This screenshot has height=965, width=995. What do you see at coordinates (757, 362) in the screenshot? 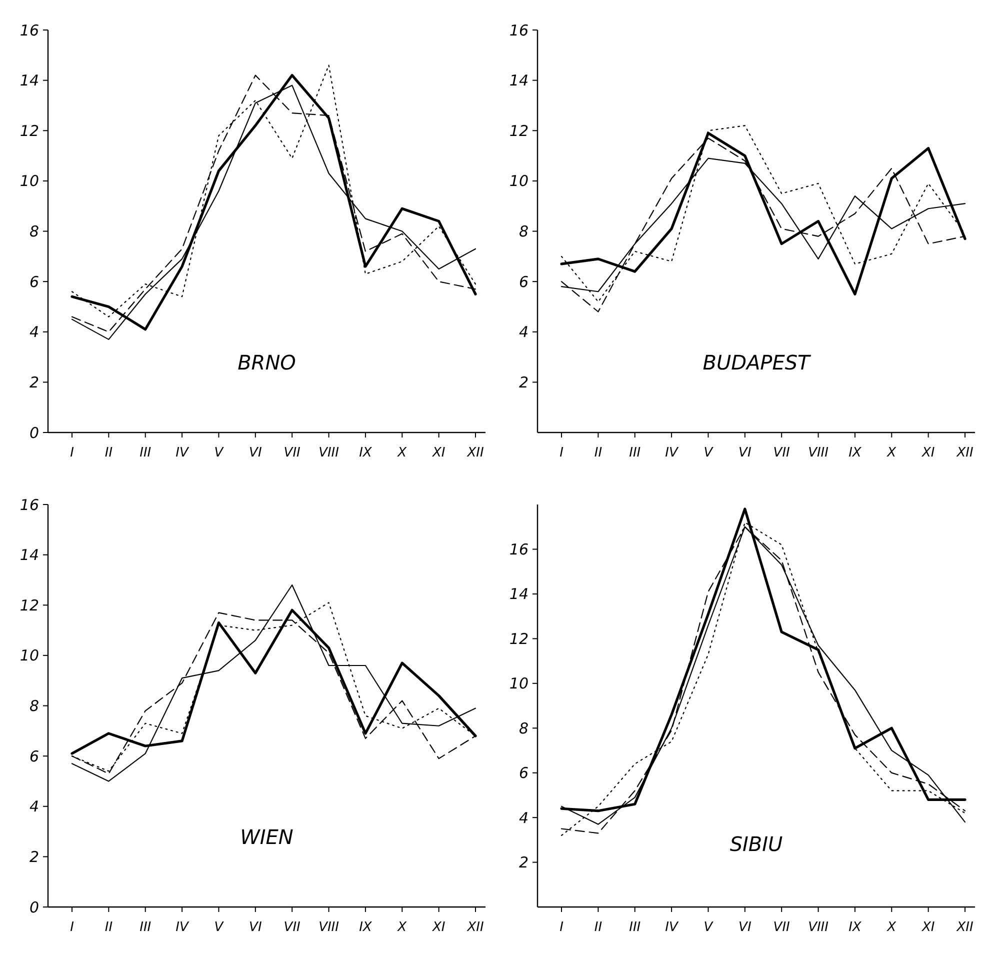
I see `text: BUDAPEST` at bounding box center [757, 362].